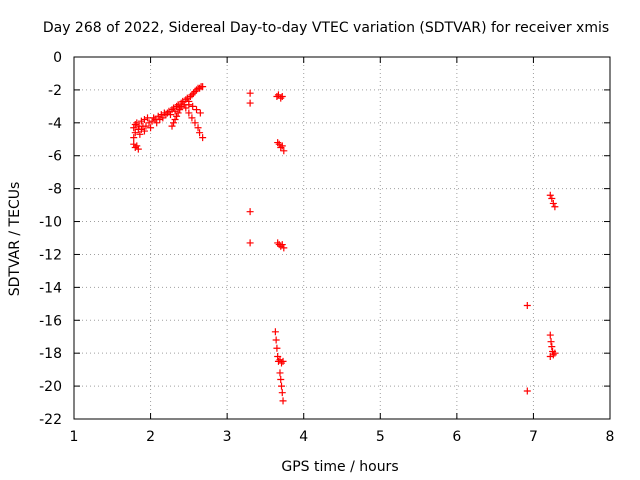  What do you see at coordinates (55, 157) in the screenshot?
I see `y-tick-label: -6` at bounding box center [55, 157].